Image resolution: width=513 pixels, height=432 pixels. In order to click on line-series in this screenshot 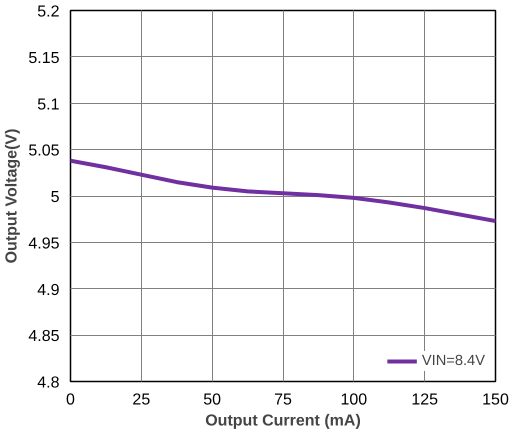, I will do `click(283, 191)`.